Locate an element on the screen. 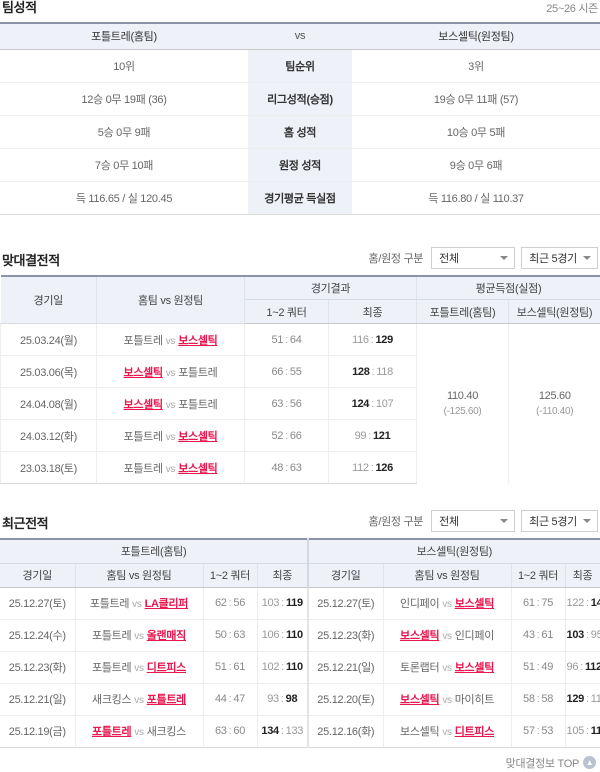 Image resolution: width=600 pixels, height=772 pixels. quarter-away: 58 is located at coordinates (547, 699).